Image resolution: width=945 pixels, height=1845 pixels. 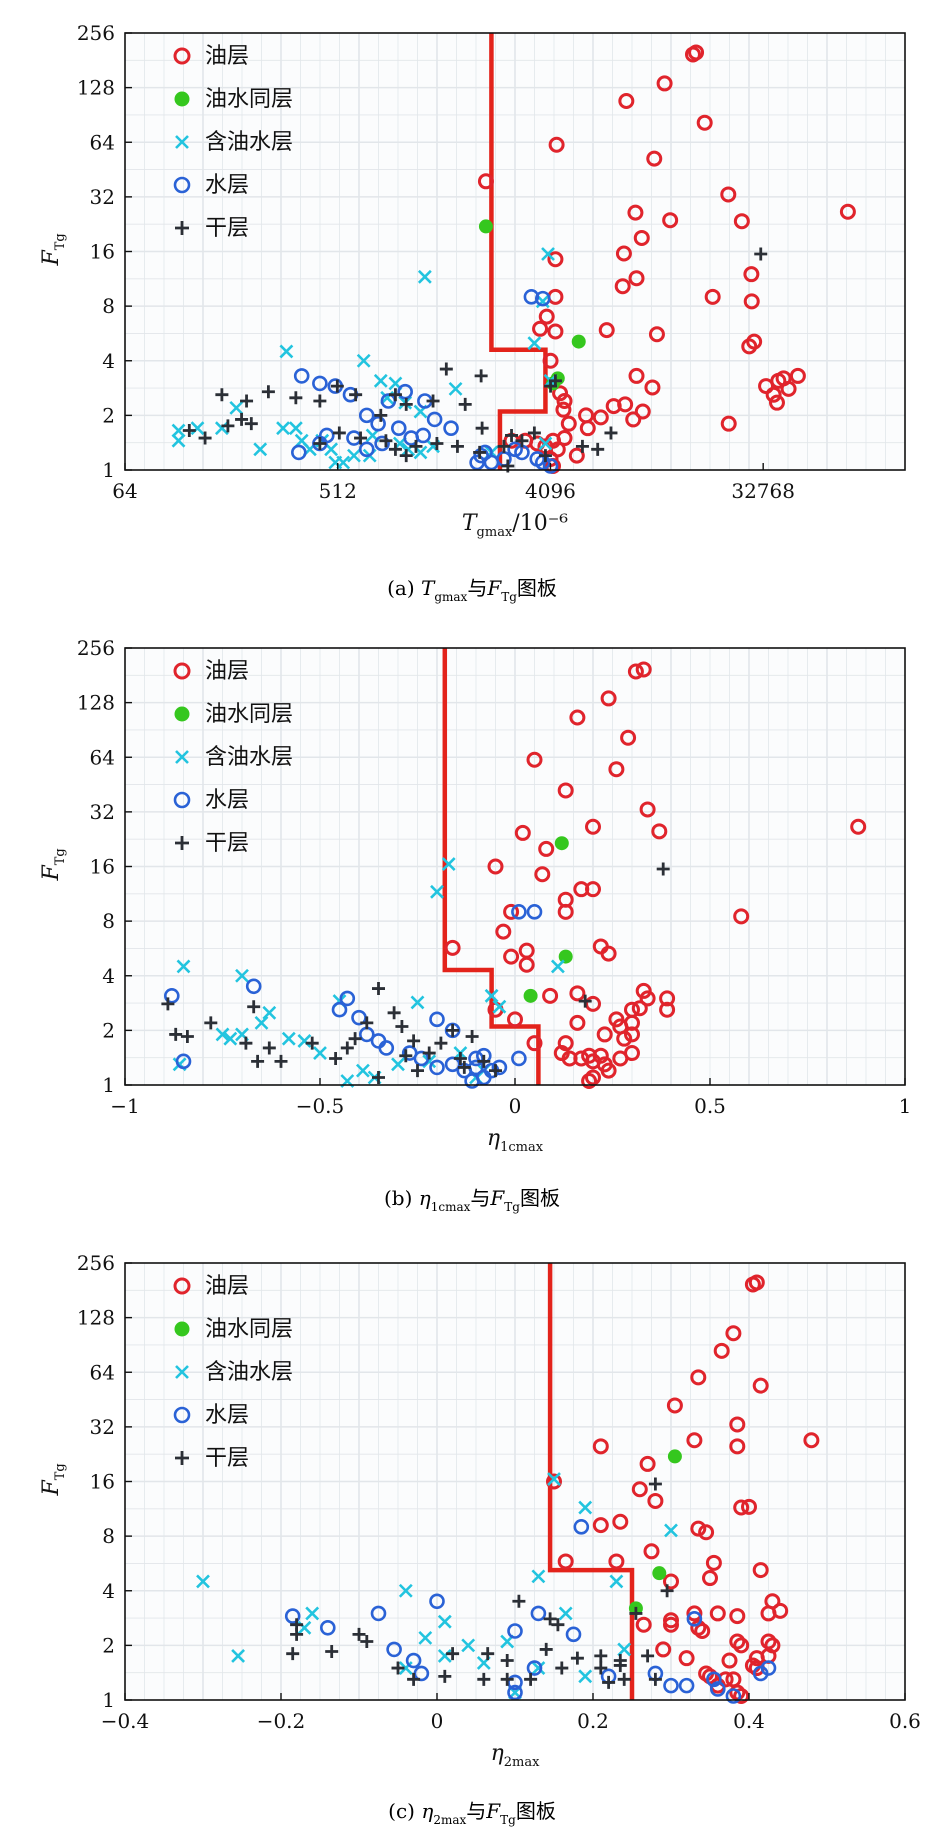 What do you see at coordinates (905, 1721) in the screenshot?
I see `x-tick-label: 0.6` at bounding box center [905, 1721].